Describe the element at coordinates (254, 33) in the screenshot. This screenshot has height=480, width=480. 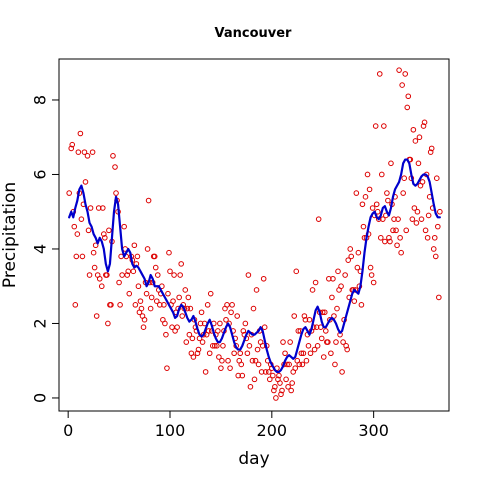
I see `chart-title: Vancouver` at that location.